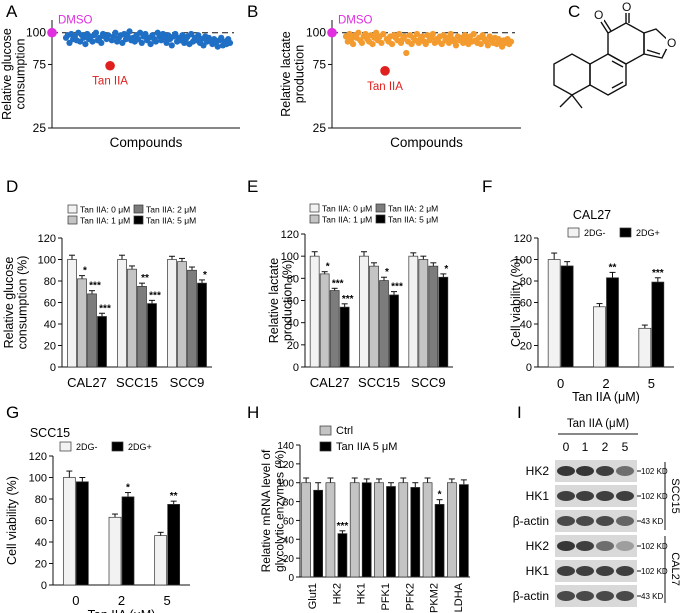  What do you see at coordinates (289, 503) in the screenshot?
I see `chart-h-y-tick-label: 80` at bounding box center [289, 503].